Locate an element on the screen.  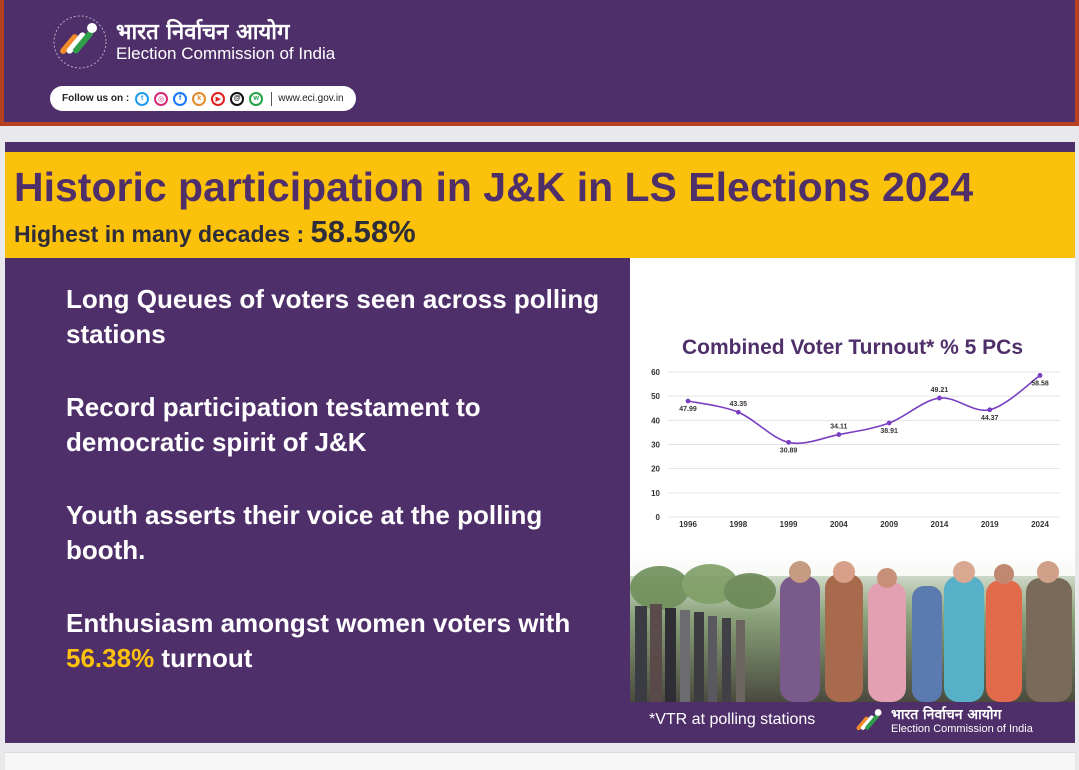
y-tick-label: 0 is located at coordinates (658, 517).